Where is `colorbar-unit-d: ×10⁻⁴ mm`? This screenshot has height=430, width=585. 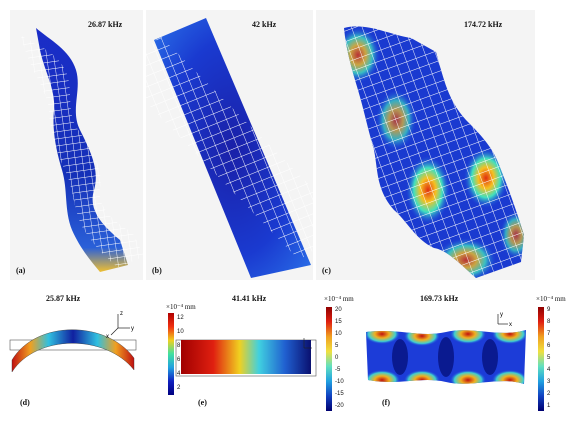 colorbar-unit-d: ×10⁻⁴ mm is located at coordinates (181, 307).